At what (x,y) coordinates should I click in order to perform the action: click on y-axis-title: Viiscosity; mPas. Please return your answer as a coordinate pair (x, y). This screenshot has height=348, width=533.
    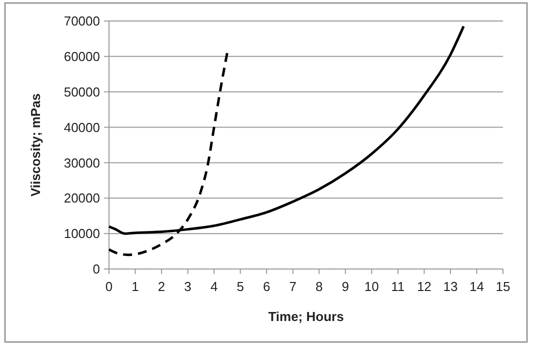
    Looking at the image, I should click on (35, 145).